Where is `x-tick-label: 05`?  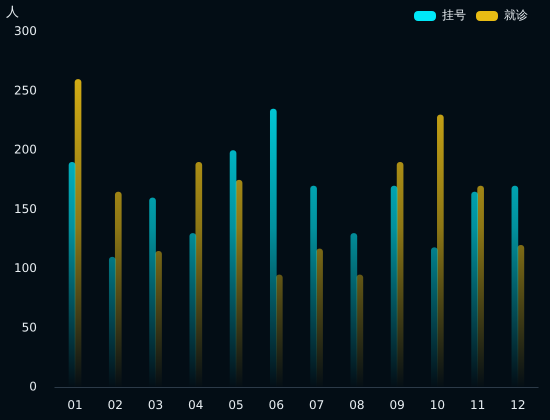 x-tick-label: 05 is located at coordinates (236, 405).